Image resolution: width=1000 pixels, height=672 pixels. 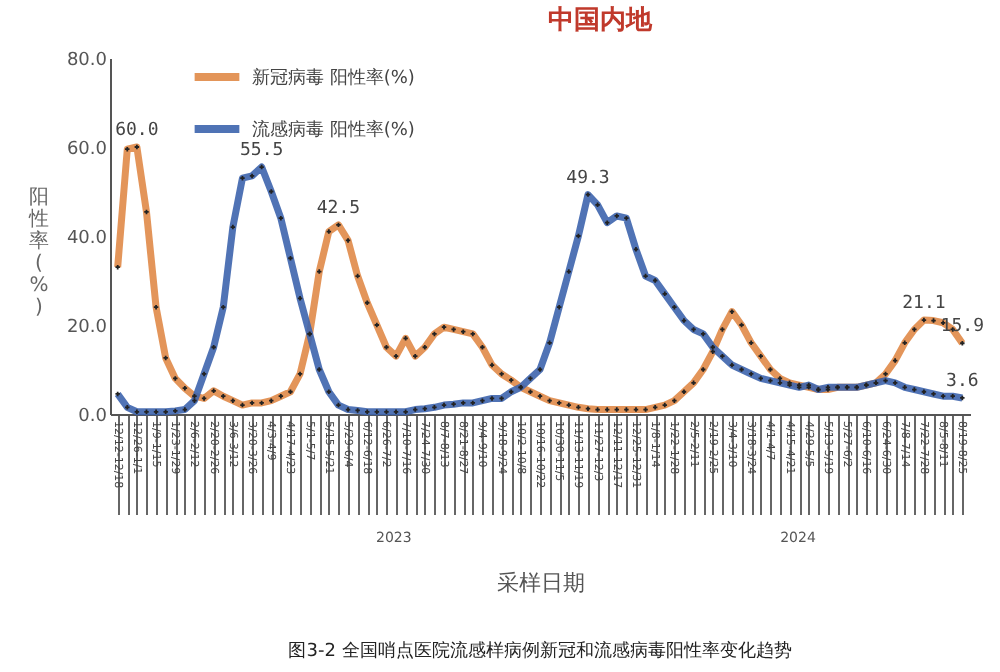 I want to click on y-axis-title: 阳性率(%), so click(x=38, y=253).